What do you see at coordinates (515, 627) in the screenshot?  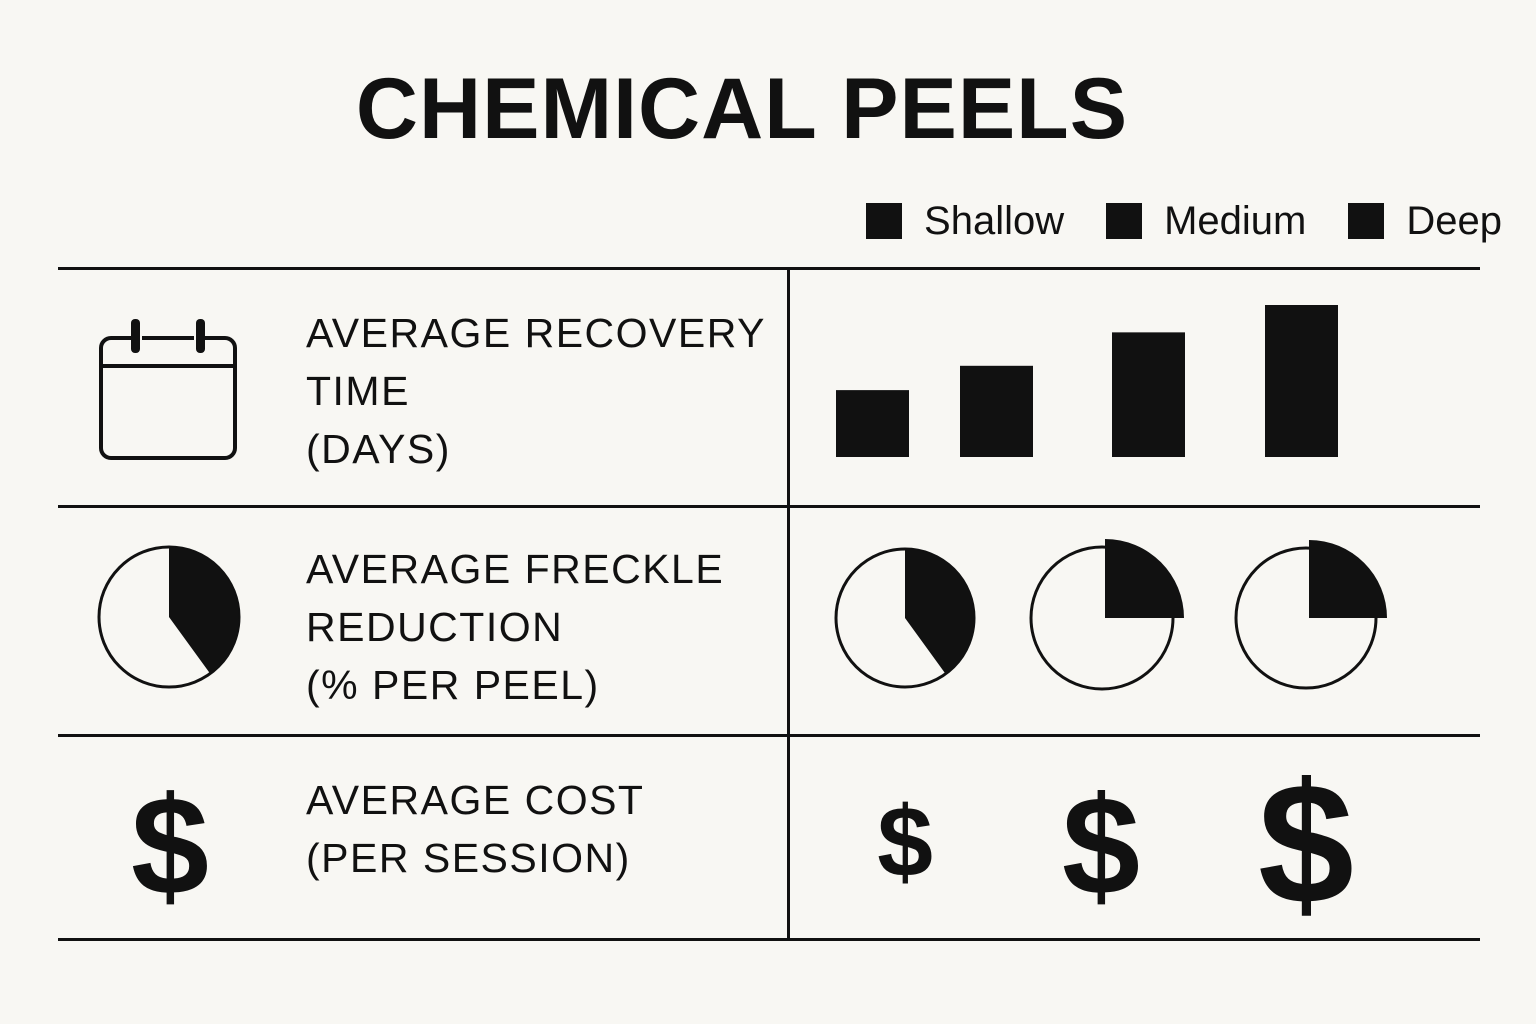 I see `row-label-freckle: AVERAGE FRECKLE REDUCTION (% PER PEEL)` at bounding box center [515, 627].